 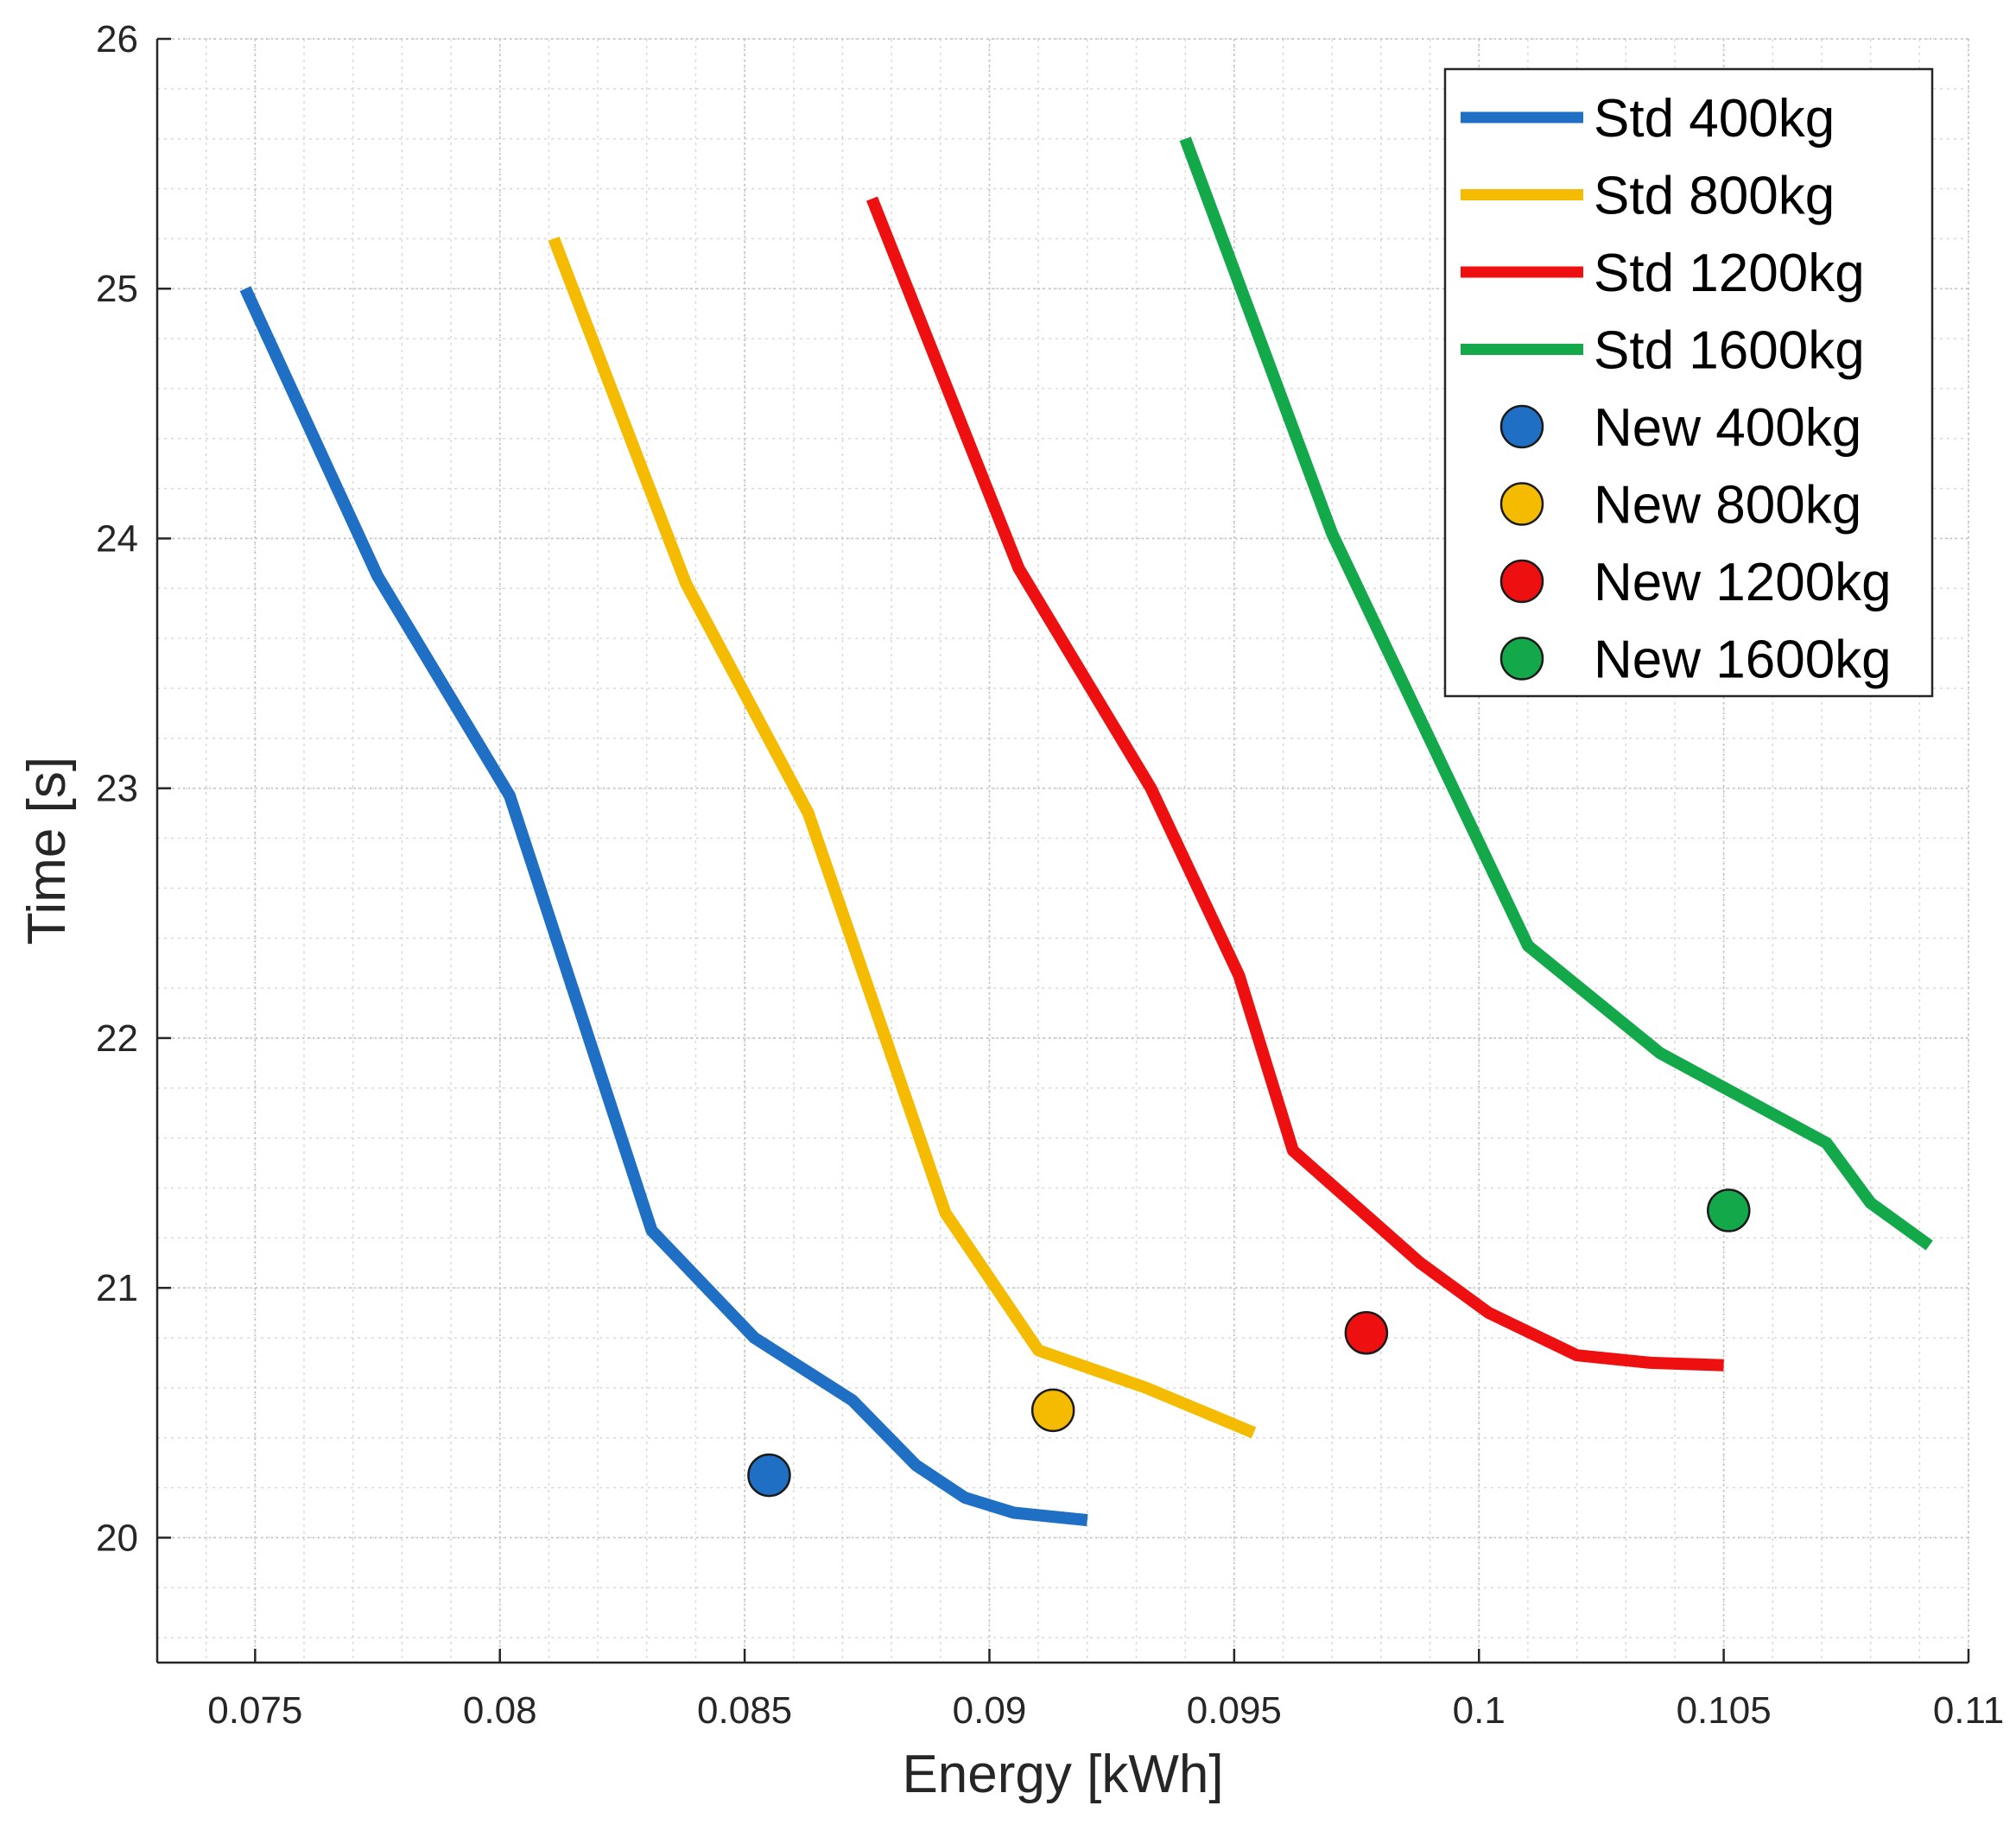 I want to click on x-axis-label: Energy [kWh], so click(x=1063, y=1774).